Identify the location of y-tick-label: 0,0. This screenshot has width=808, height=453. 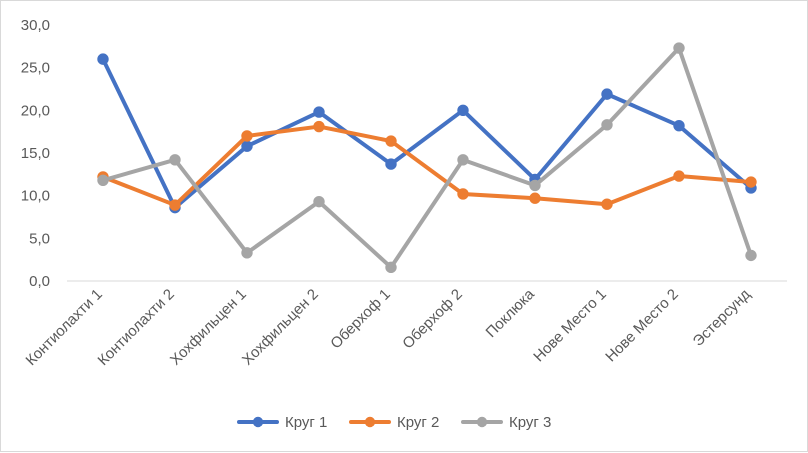
(39, 281).